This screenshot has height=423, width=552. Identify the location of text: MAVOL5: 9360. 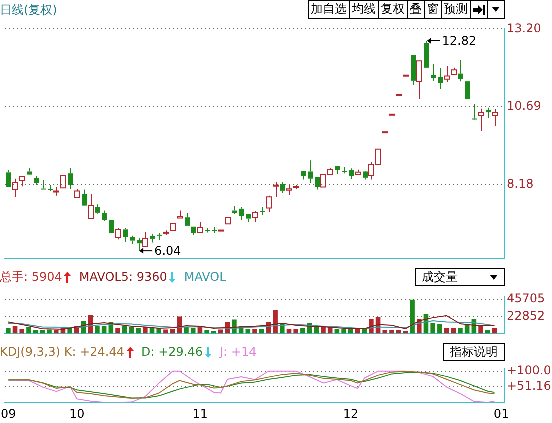
(123, 277).